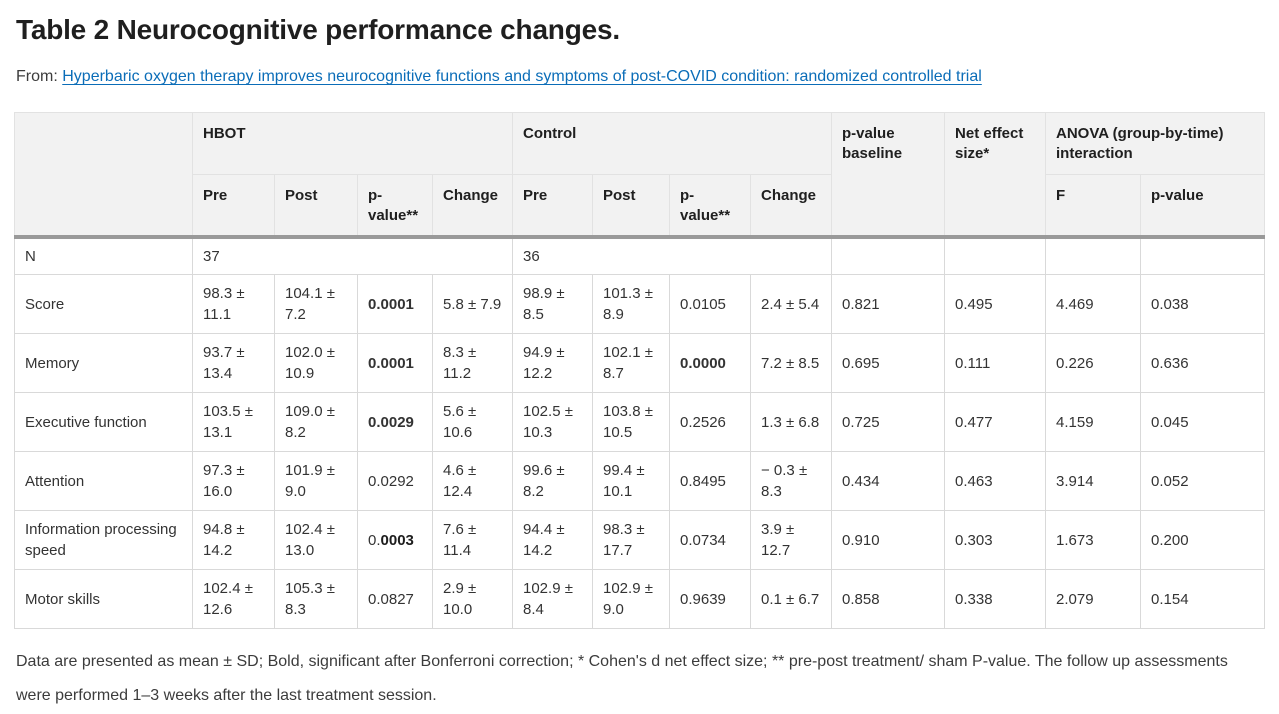 The width and height of the screenshot is (1279, 714). Describe the element at coordinates (672, 255) in the screenshot. I see `n-control-cell: 36` at that location.